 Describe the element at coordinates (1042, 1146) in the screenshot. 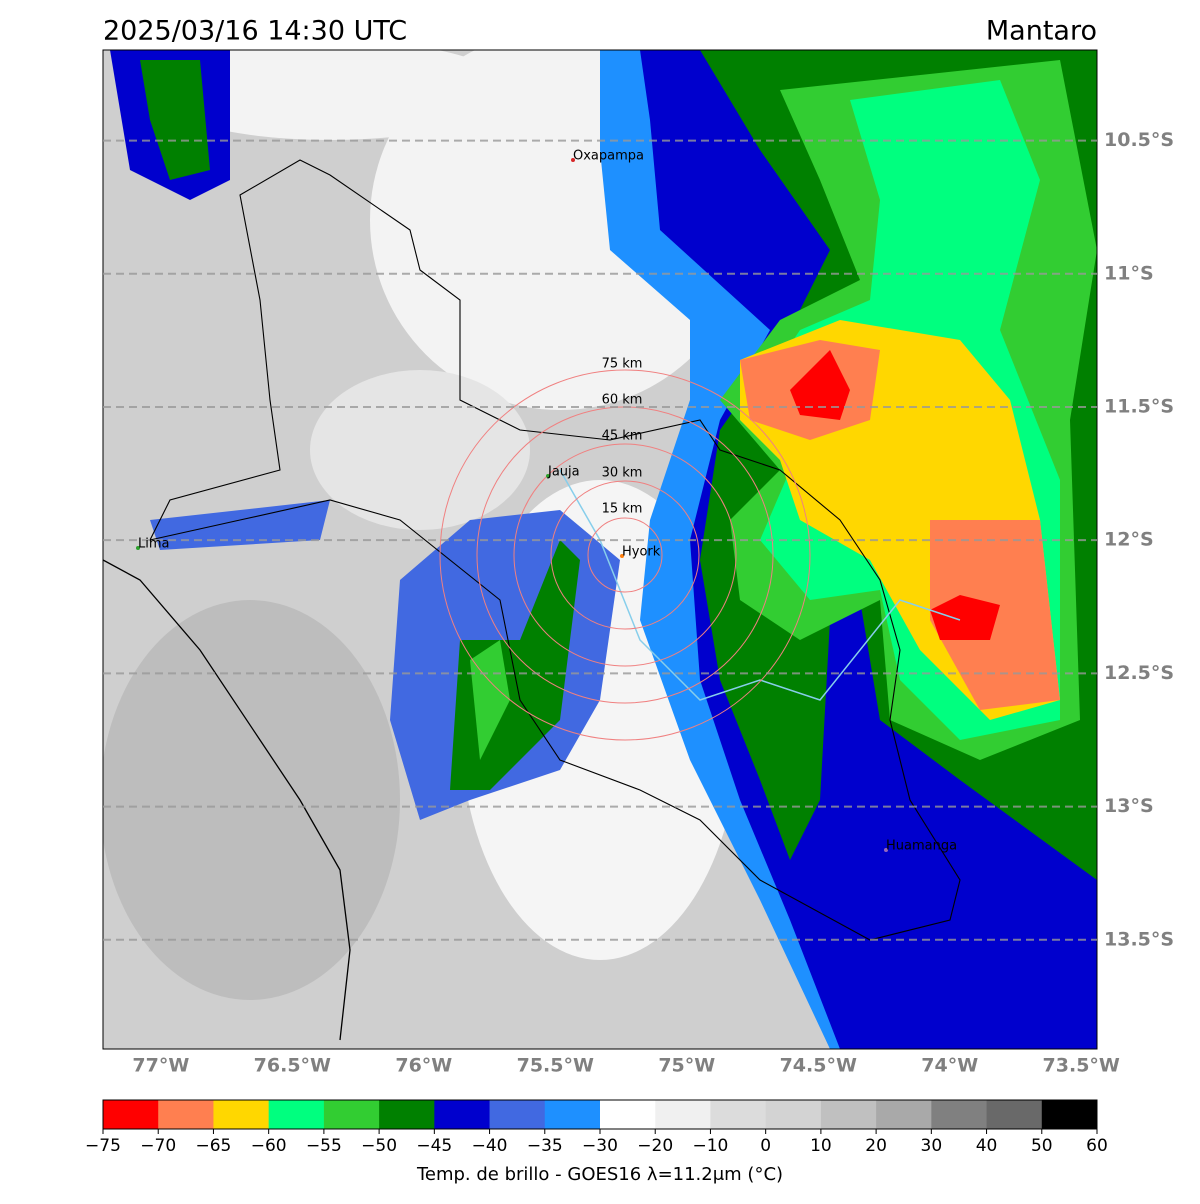

I see `colorbar-tick-label: 50` at that location.